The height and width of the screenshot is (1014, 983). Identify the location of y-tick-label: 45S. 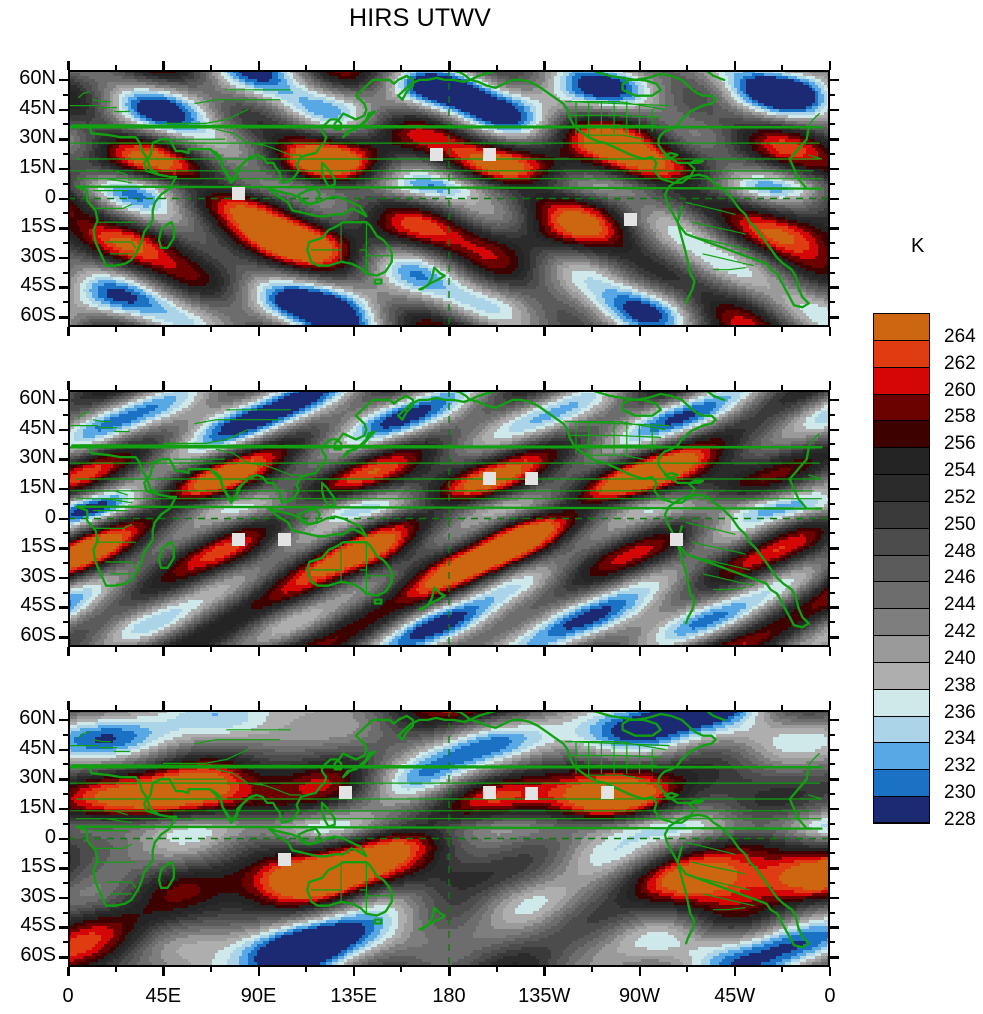
(38, 925).